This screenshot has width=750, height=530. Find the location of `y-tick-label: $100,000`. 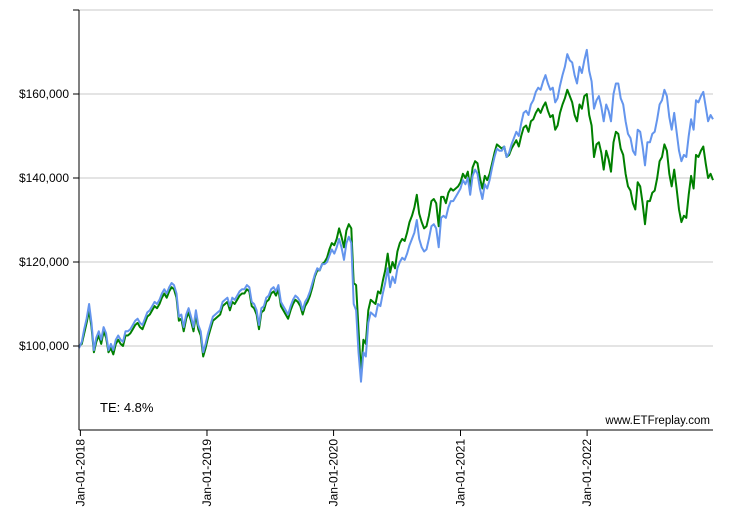

y-tick-label: $100,000 is located at coordinates (44, 346).